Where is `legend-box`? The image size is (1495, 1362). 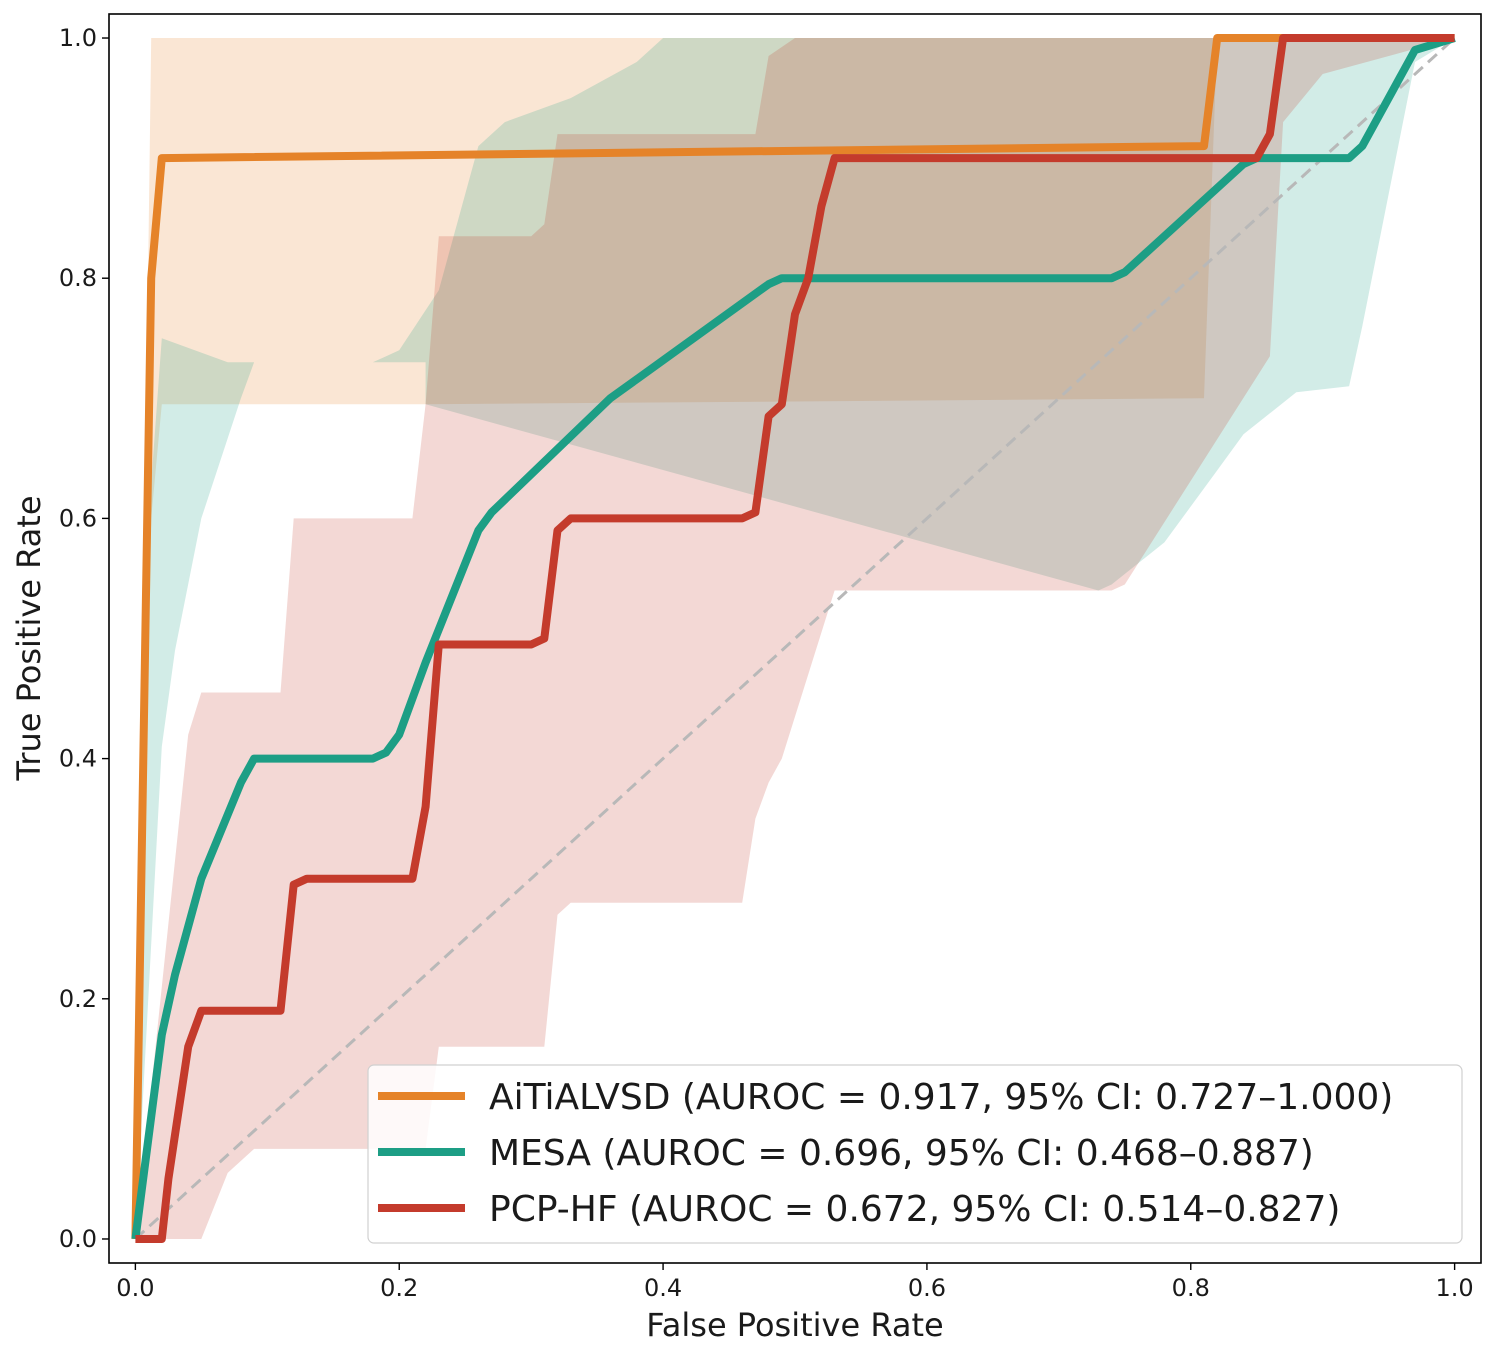 legend-box is located at coordinates (915, 1154).